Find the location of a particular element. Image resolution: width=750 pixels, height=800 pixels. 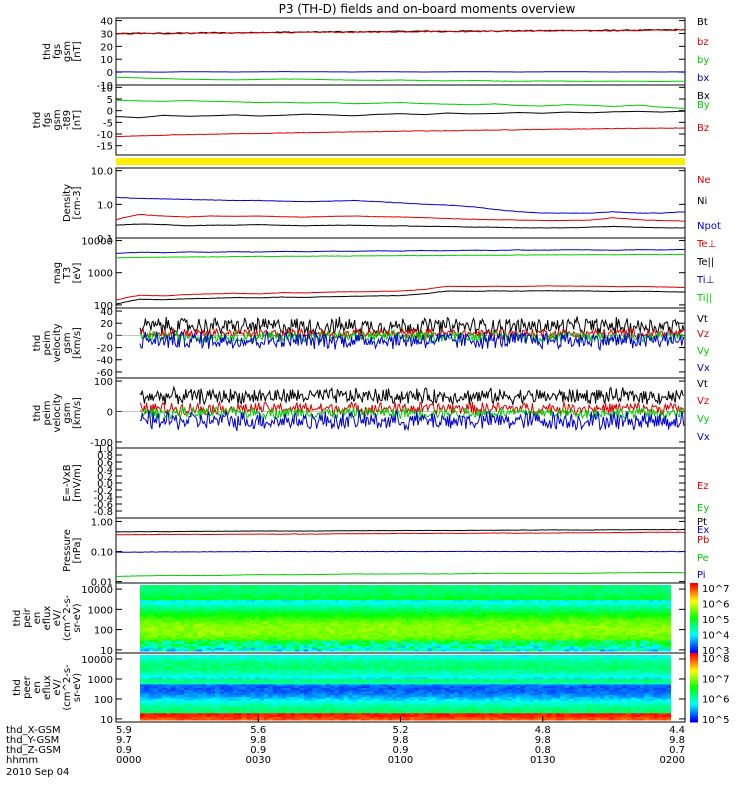

y-tick-label: 10 is located at coordinates (106, 88).